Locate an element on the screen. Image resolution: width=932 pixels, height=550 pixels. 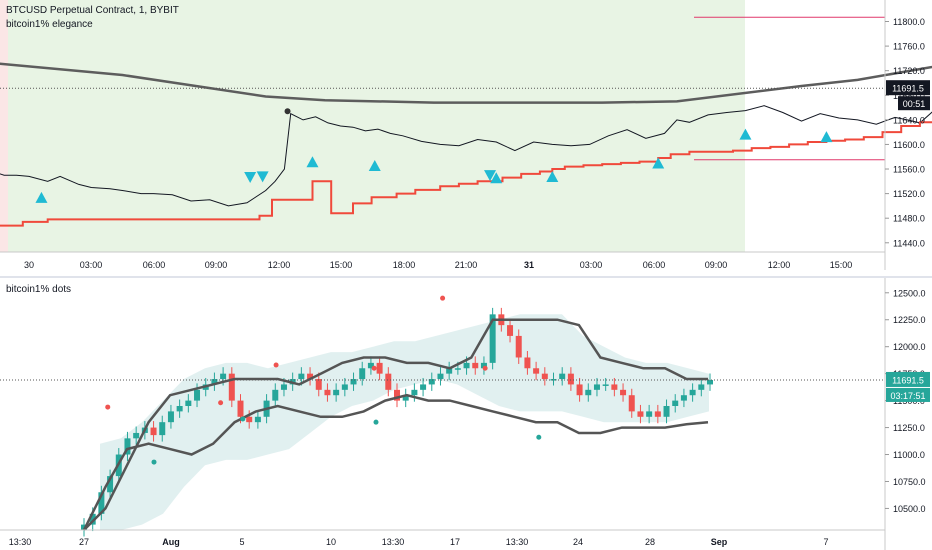
y-tick-label: 11760.0 is located at coordinates (909, 47).